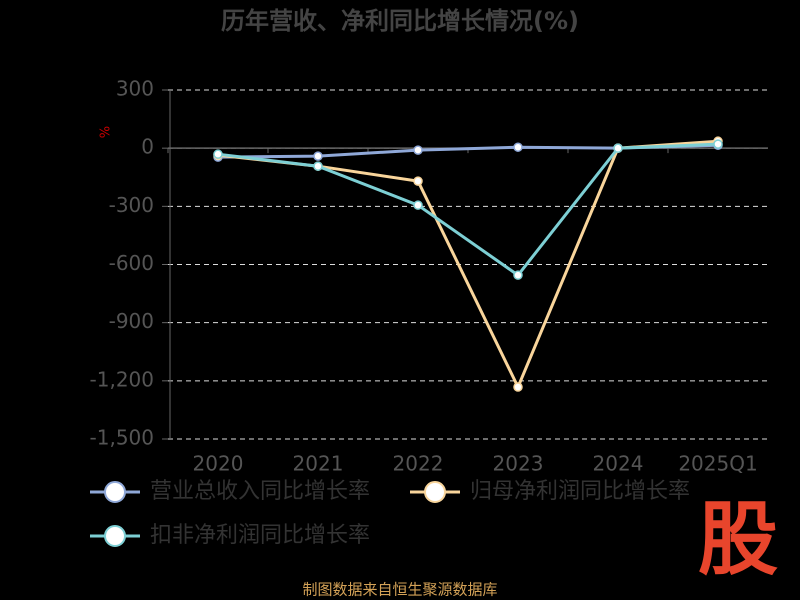  Describe the element at coordinates (106, 132) in the screenshot. I see `y-unit: %` at that location.